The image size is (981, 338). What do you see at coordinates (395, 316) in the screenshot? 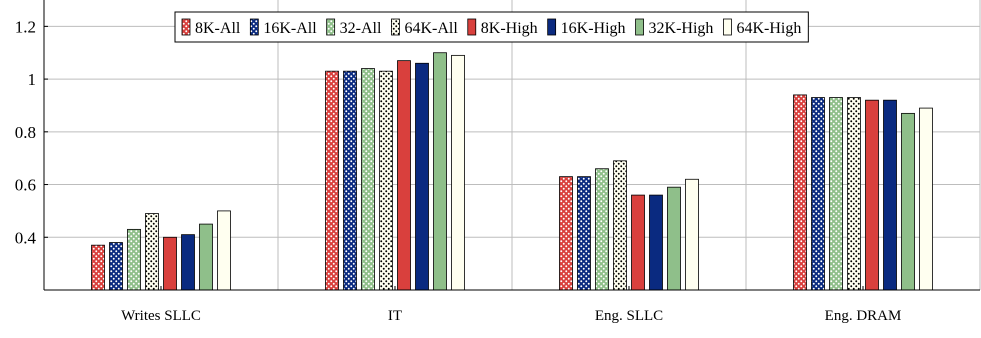
I see `x-tick-label: IT` at bounding box center [395, 316].